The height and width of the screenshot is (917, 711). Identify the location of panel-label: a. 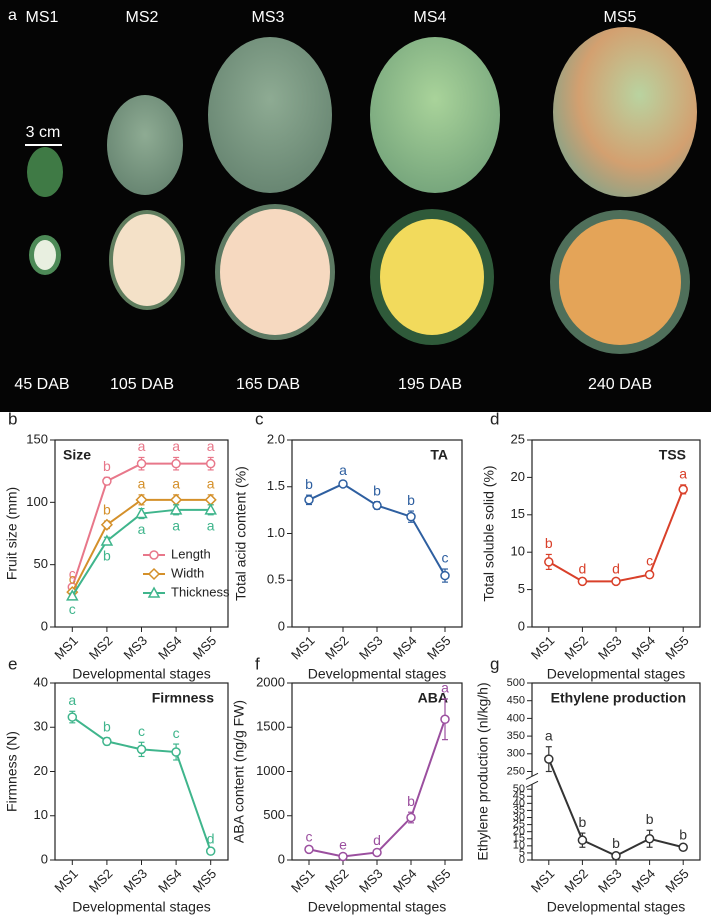
(12, 15).